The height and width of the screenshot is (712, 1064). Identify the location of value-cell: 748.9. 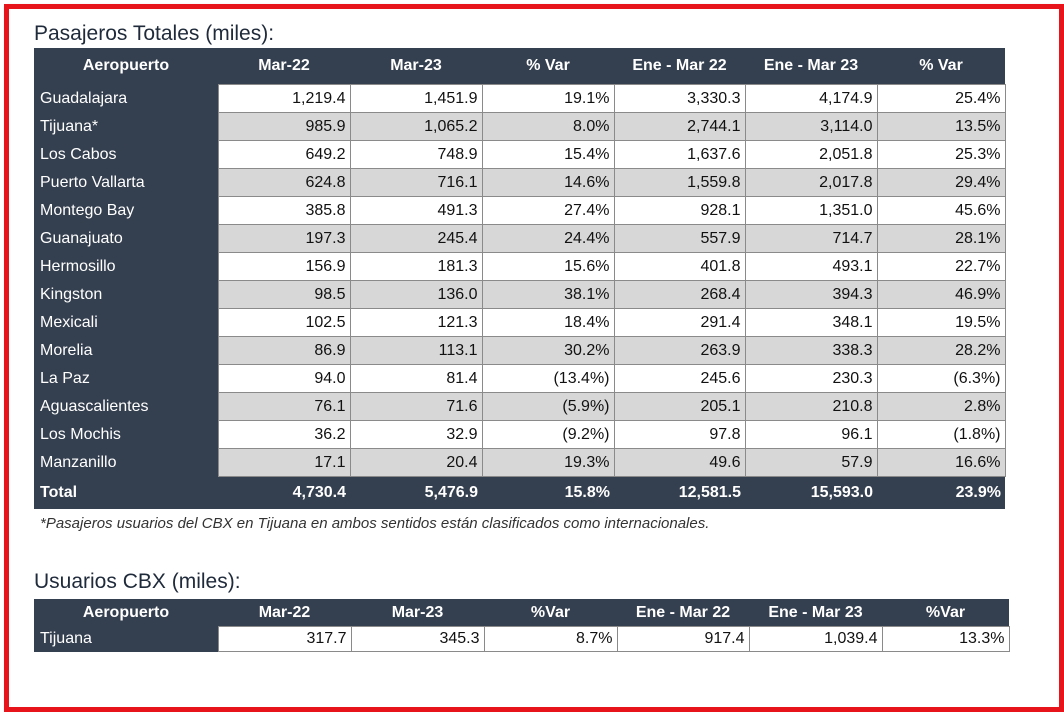
(416, 154).